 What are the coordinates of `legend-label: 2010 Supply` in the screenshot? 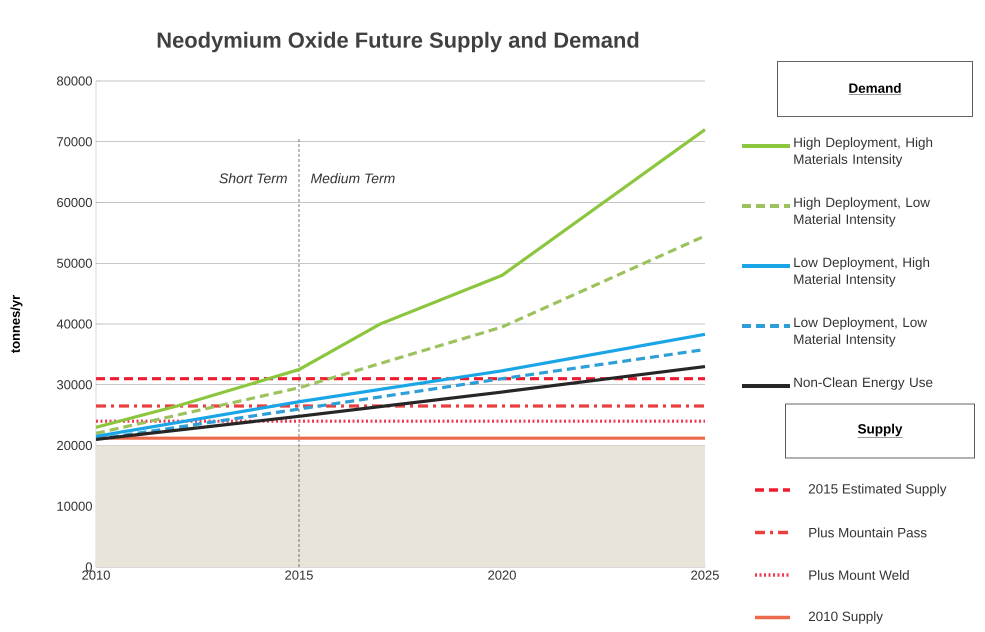 It's located at (845, 617).